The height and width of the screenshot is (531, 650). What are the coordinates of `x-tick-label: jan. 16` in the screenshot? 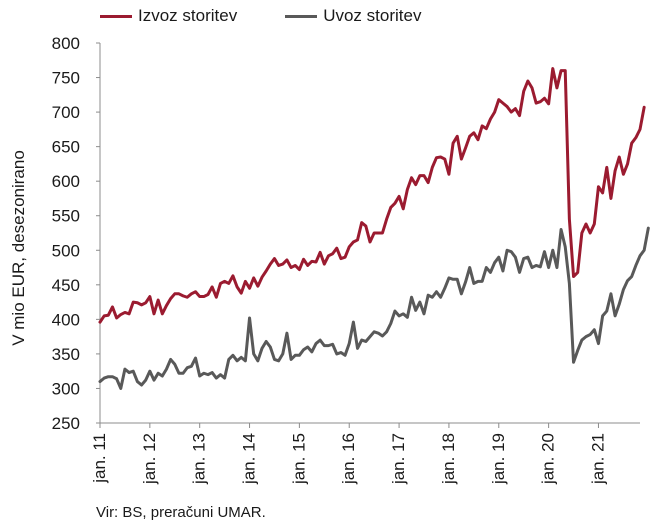 It's located at (348, 459).